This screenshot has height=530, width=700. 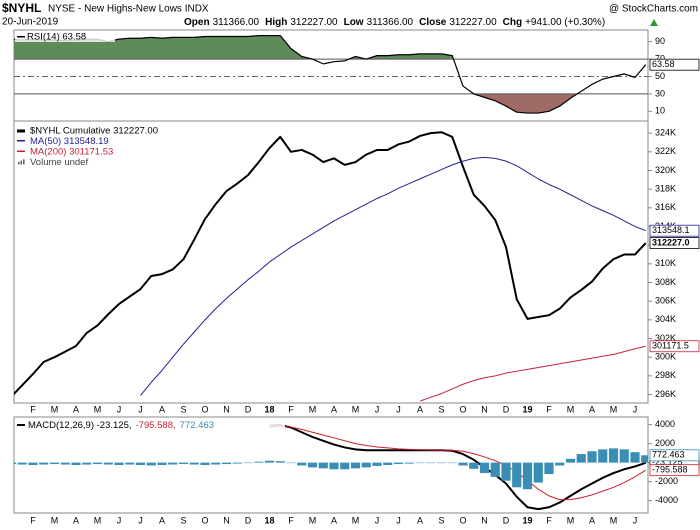 What do you see at coordinates (527, 409) in the screenshot?
I see `x-tick-label: 19` at bounding box center [527, 409].